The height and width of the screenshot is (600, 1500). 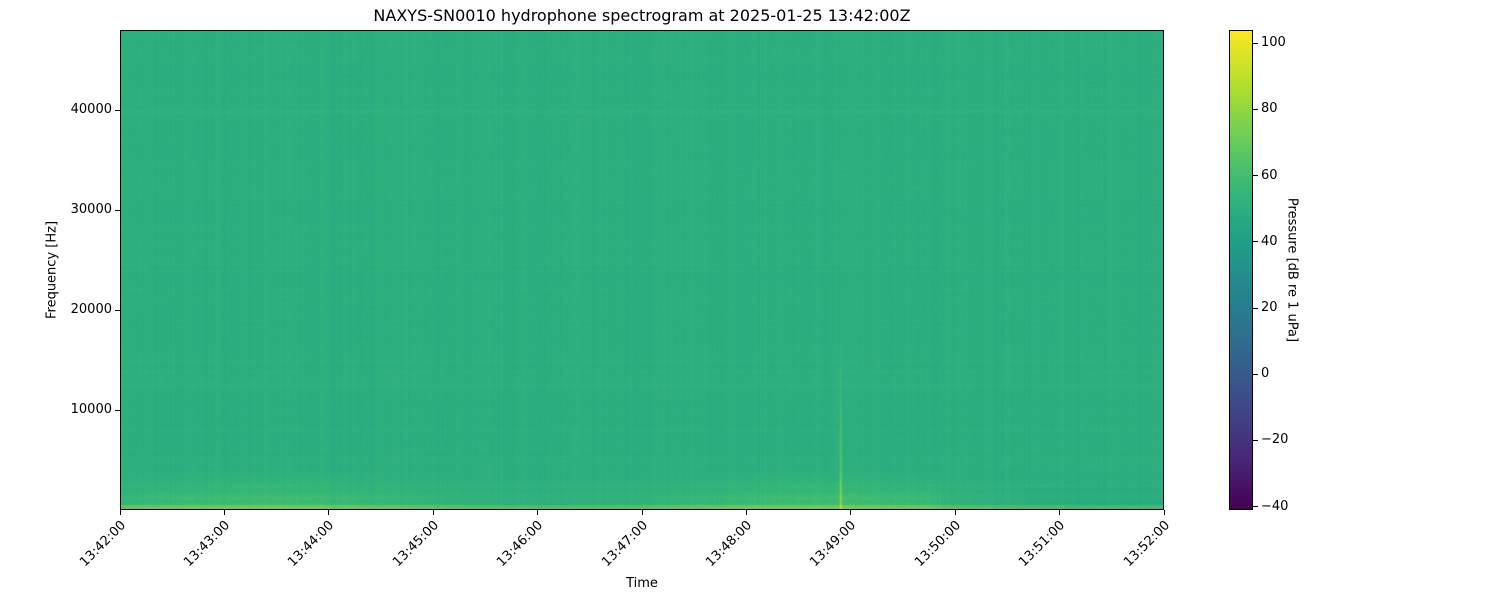 What do you see at coordinates (1269, 175) in the screenshot?
I see `colorbar-tick-label: 60` at bounding box center [1269, 175].